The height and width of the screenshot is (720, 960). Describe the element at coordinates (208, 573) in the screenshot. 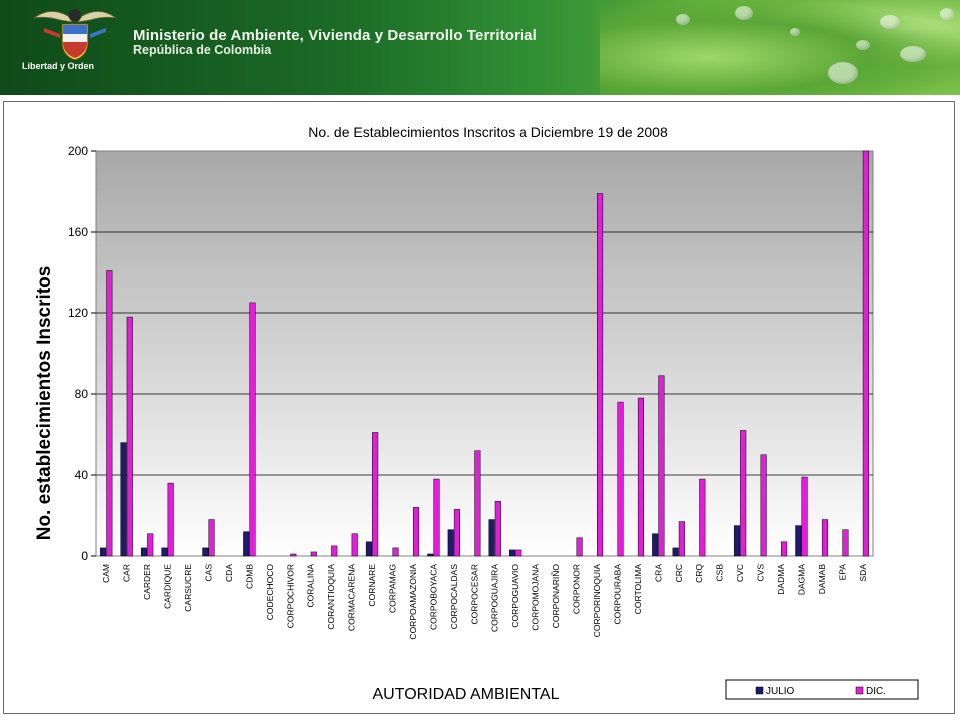

I see `x-tick-label: CAS` at that location.